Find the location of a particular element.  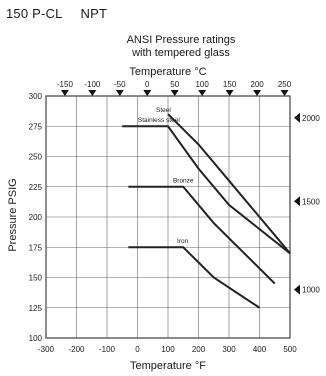

right-marker-label: 1500 is located at coordinates (311, 201).